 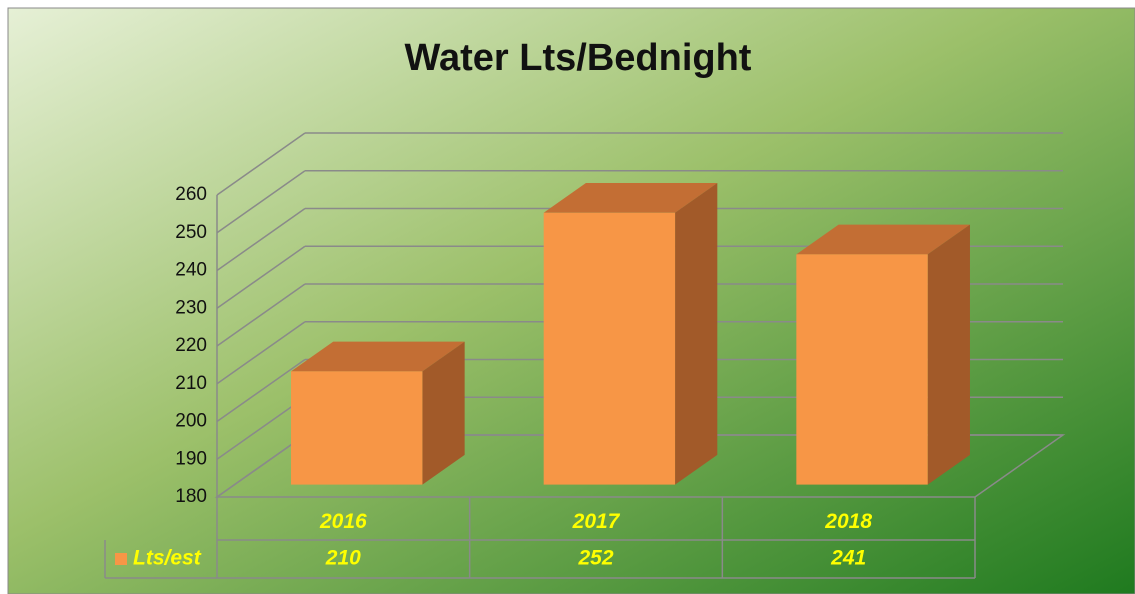 What do you see at coordinates (343, 521) in the screenshot?
I see `x-tick-label: 2016` at bounding box center [343, 521].